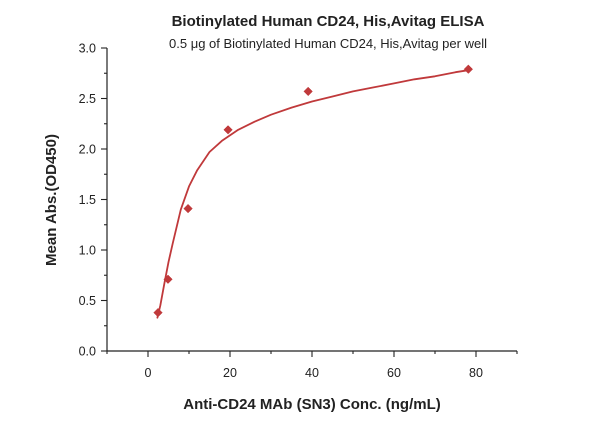 The width and height of the screenshot is (600, 421). I want to click on x-axis-label: Anti-CD24 MAb (SN3) Conc. (ng/mL), so click(311, 404).